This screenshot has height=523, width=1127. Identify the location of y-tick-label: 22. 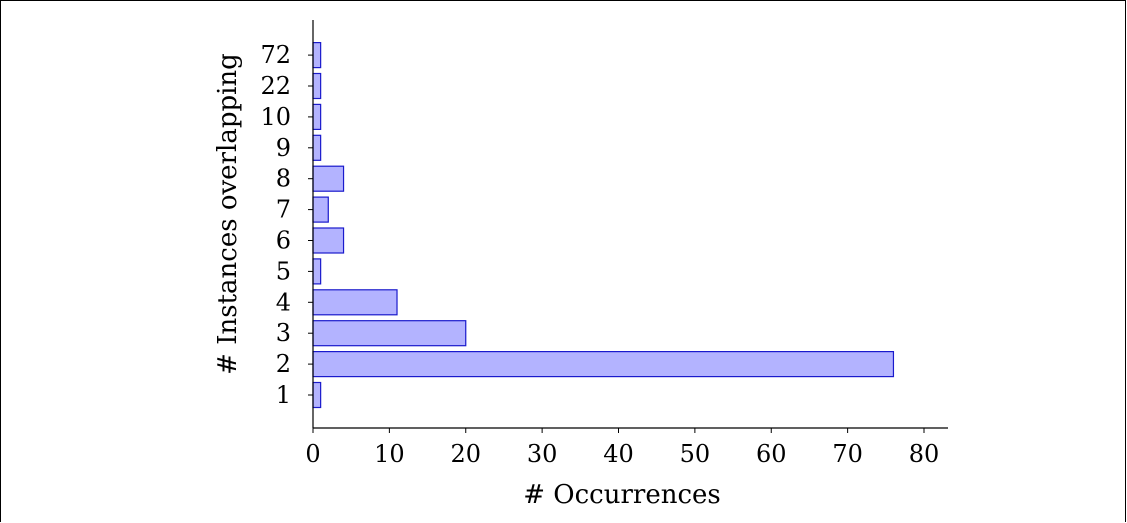
(275, 86).